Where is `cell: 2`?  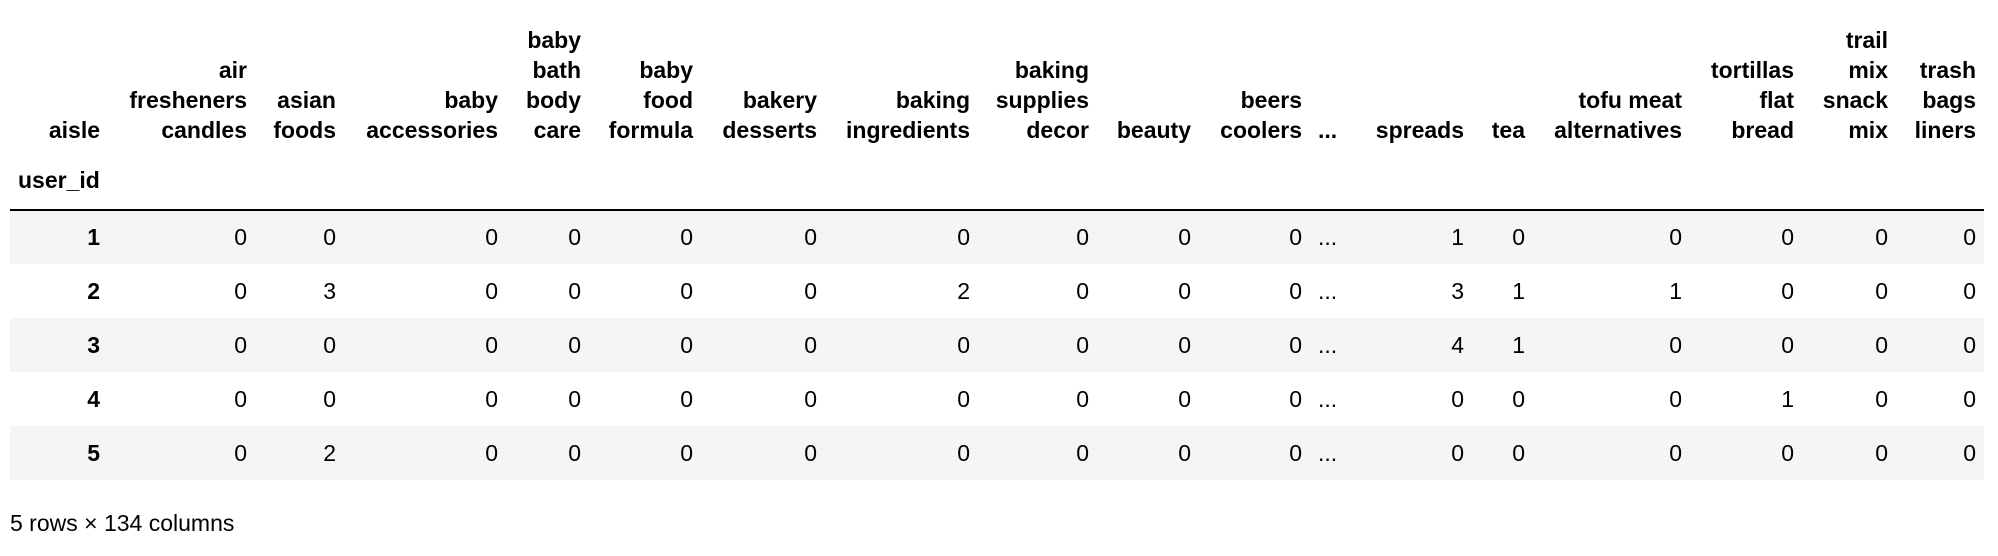 cell: 2 is located at coordinates (329, 452).